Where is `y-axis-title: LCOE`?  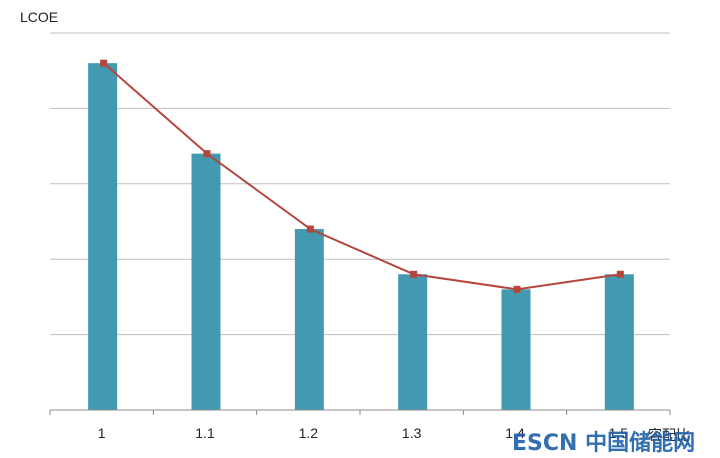 y-axis-title: LCOE is located at coordinates (39, 17).